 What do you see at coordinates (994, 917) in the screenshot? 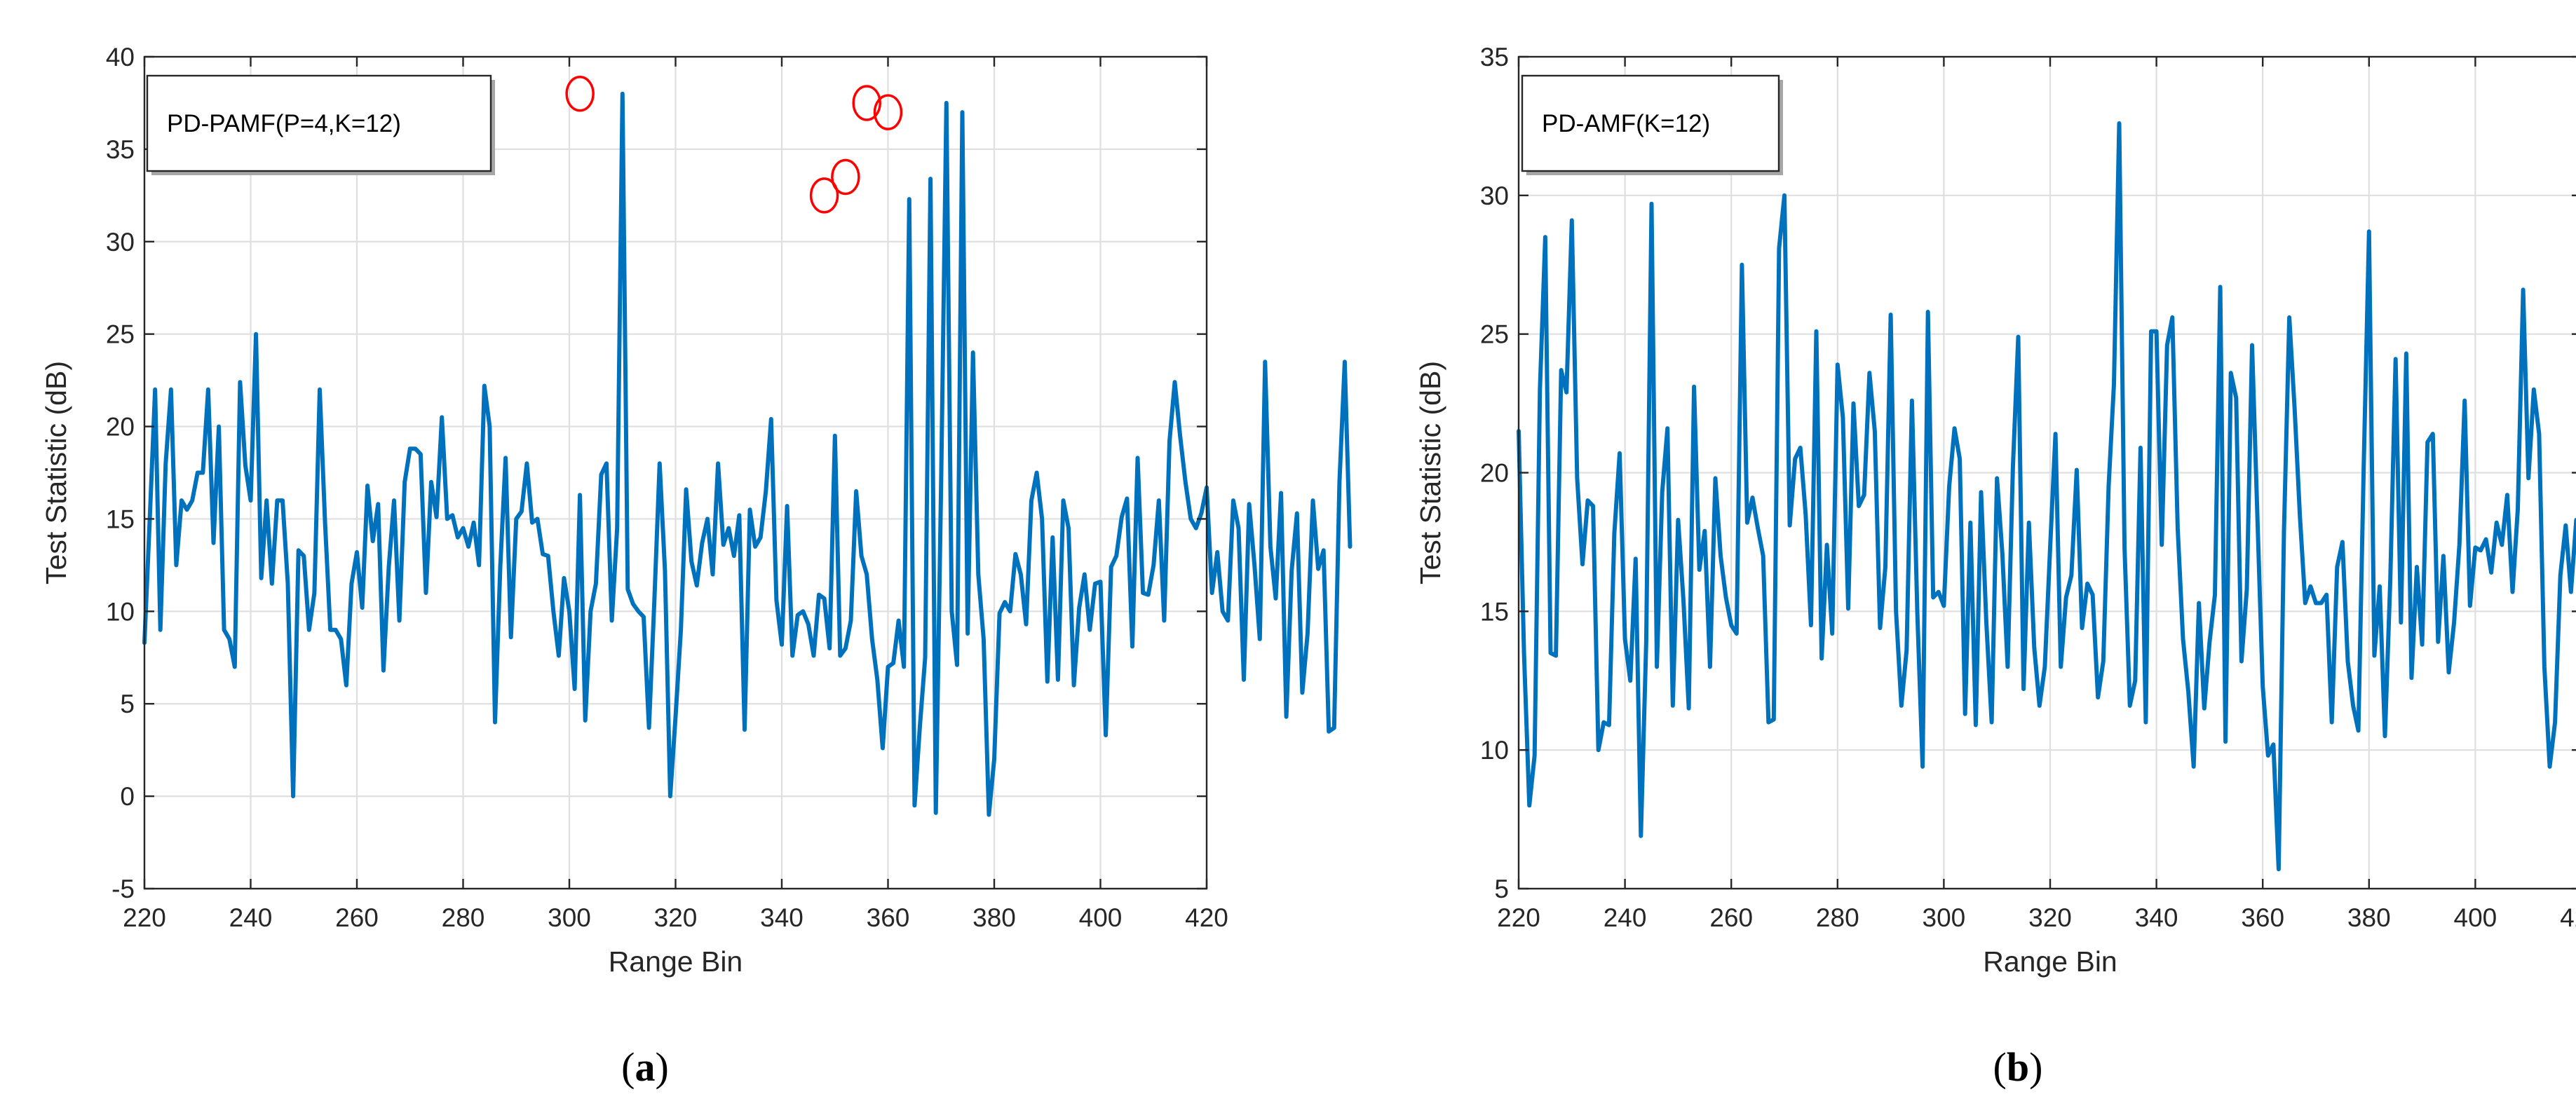
I see `x-tick-label-a-380: 380` at bounding box center [994, 917].